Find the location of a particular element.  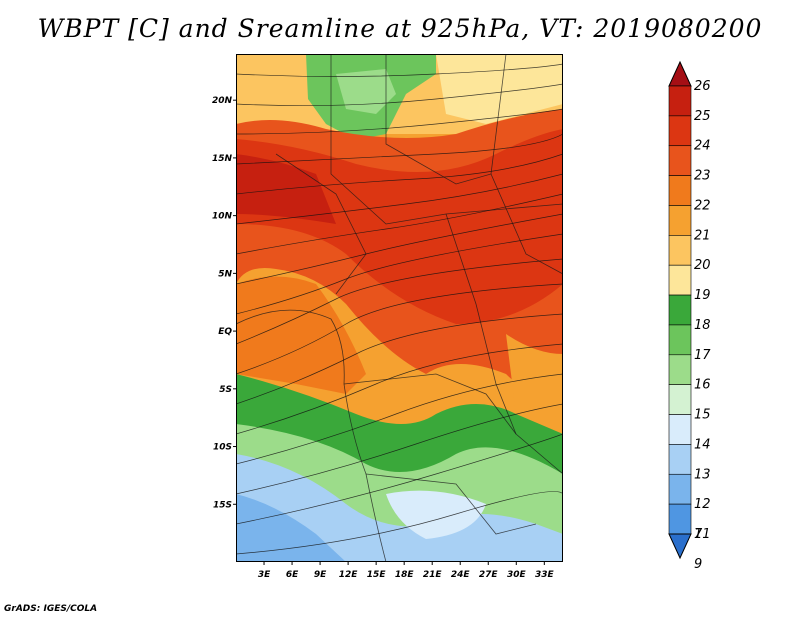

field-south-blue is located at coordinates (399, 508).